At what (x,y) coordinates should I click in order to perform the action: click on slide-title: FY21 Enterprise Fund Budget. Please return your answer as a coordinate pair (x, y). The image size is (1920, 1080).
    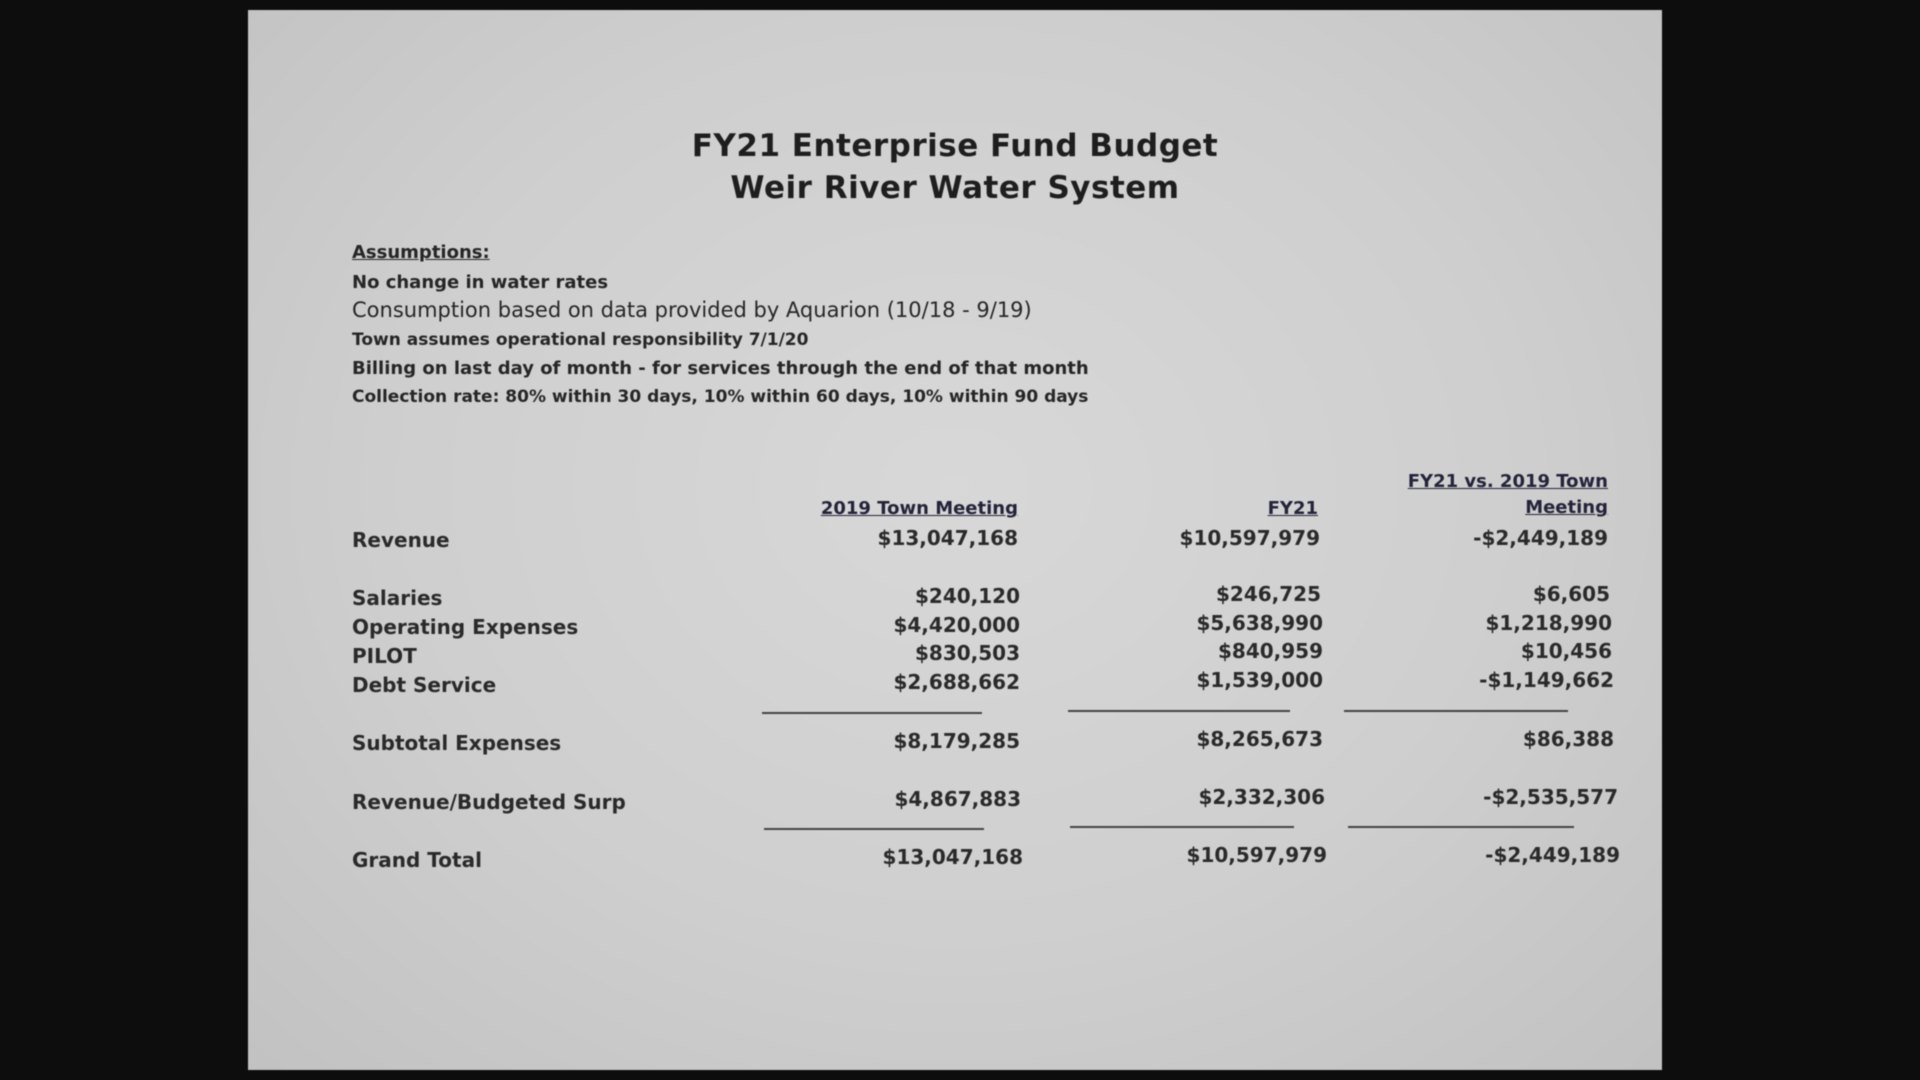
    Looking at the image, I should click on (955, 146).